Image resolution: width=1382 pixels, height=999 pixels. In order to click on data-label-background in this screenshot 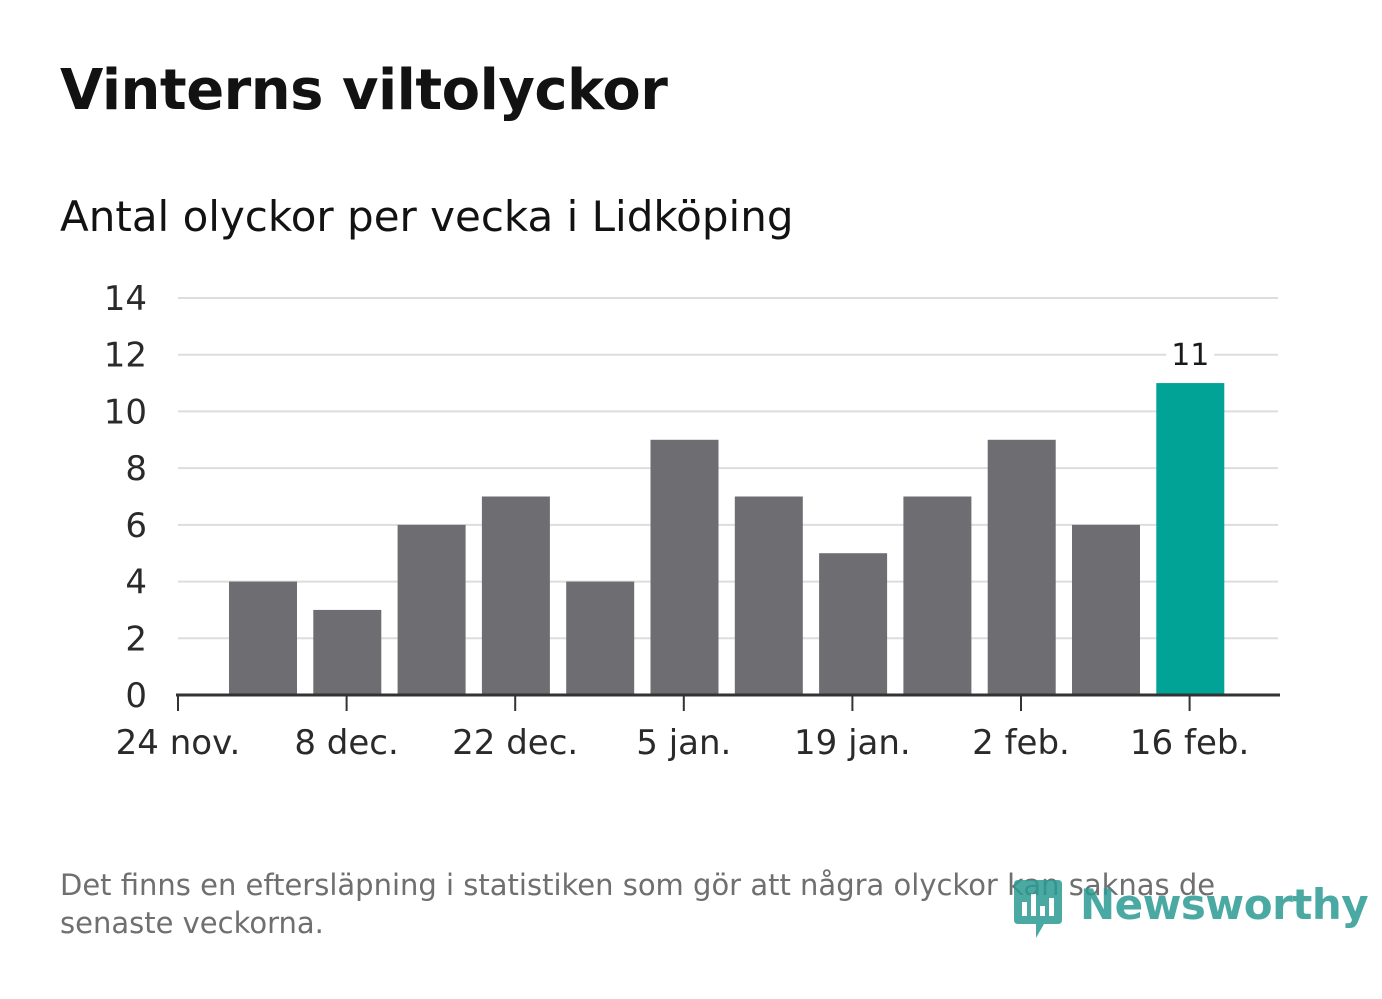, I will do `click(1190, 355)`.